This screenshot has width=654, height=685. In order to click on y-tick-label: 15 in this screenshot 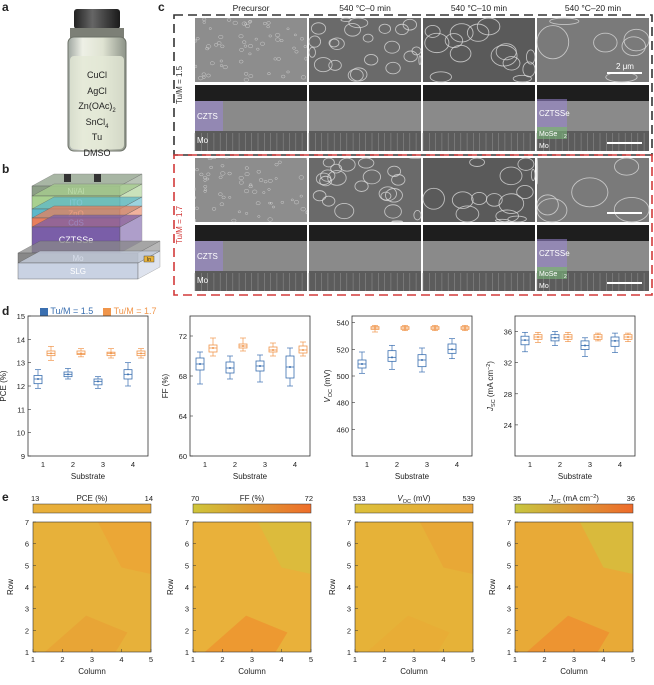, I will do `click(21, 316)`.